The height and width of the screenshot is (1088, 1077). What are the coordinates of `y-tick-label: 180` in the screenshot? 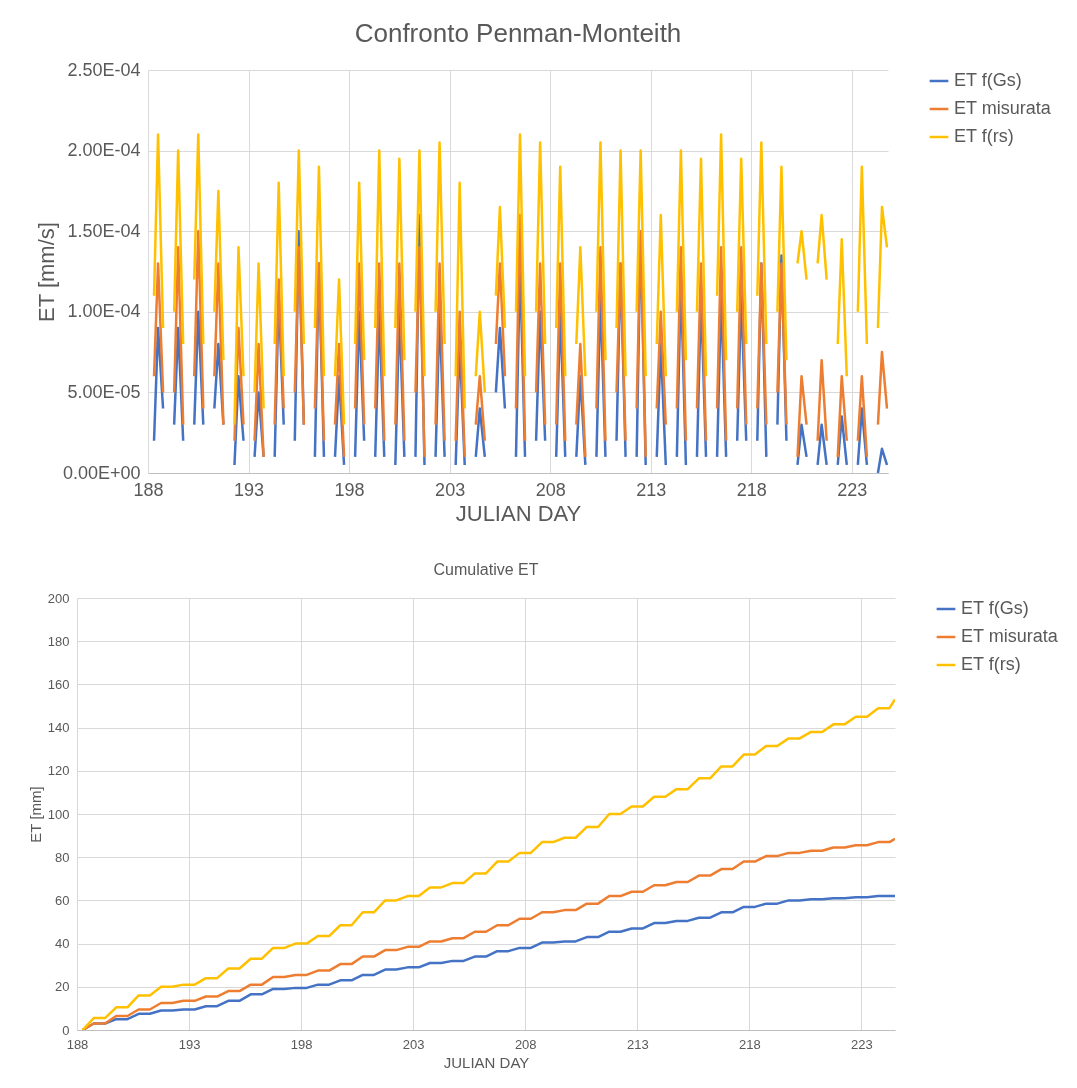 It's located at (58, 641).